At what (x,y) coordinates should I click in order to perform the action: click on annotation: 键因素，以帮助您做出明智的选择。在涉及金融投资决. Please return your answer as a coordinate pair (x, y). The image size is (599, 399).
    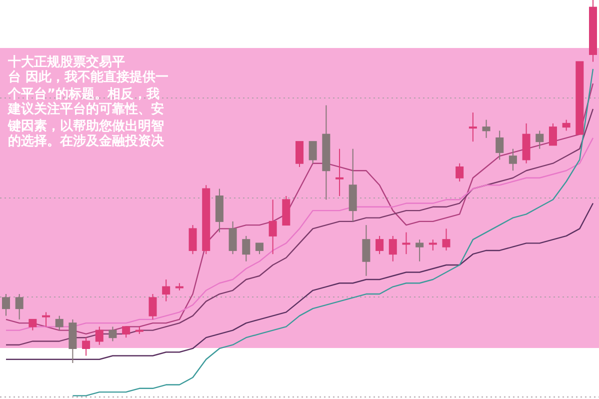
    Looking at the image, I should click on (86, 133).